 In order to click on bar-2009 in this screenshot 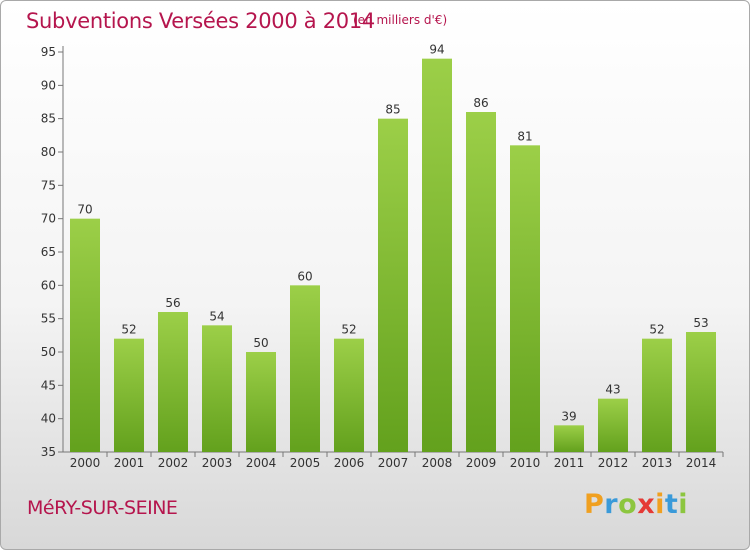, I will do `click(481, 282)`.